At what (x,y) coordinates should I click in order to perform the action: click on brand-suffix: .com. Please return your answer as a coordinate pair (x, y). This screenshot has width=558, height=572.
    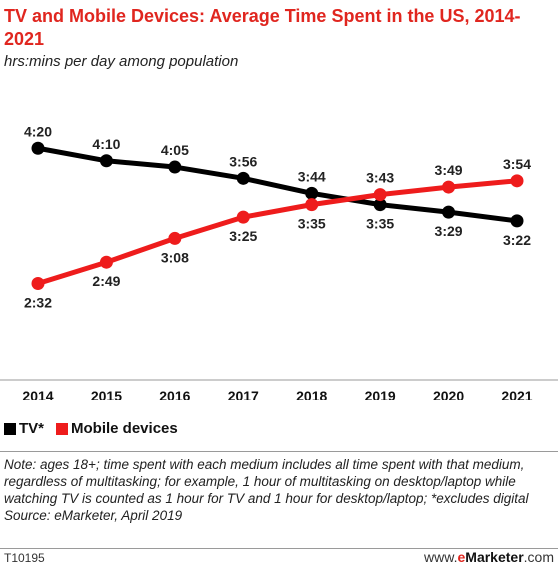
    Looking at the image, I should click on (538, 557).